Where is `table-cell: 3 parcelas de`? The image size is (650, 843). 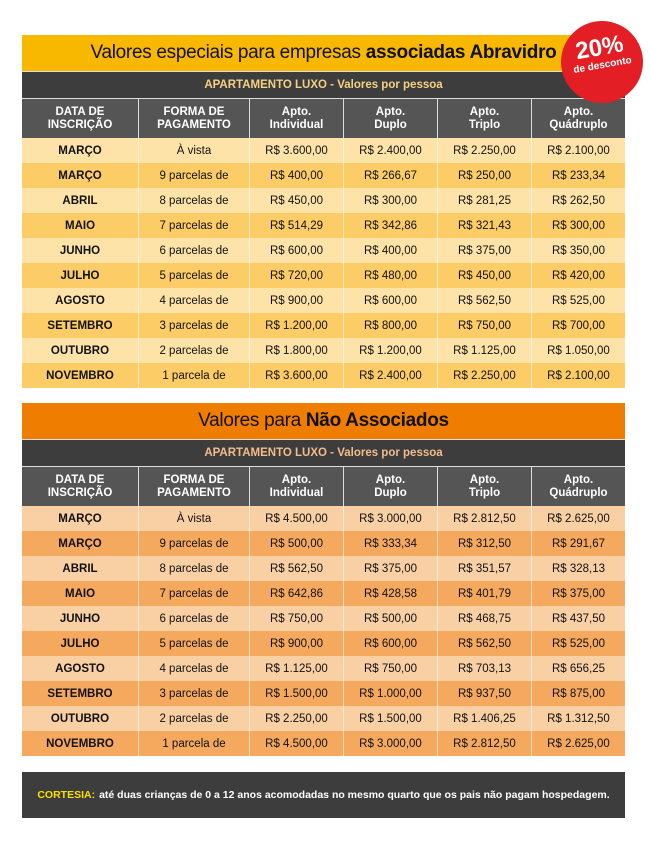
table-cell: 3 parcelas de is located at coordinates (193, 693).